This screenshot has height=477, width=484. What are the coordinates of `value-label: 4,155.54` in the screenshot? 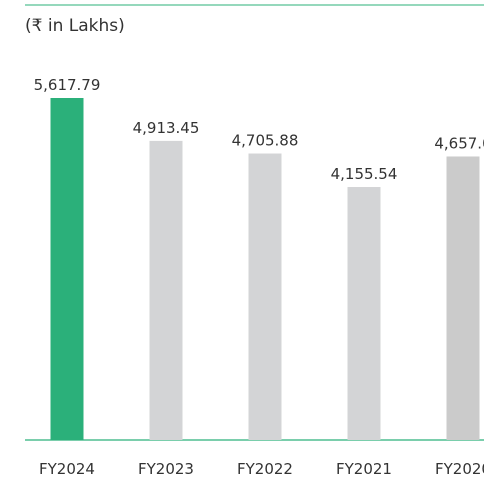 It's located at (364, 174).